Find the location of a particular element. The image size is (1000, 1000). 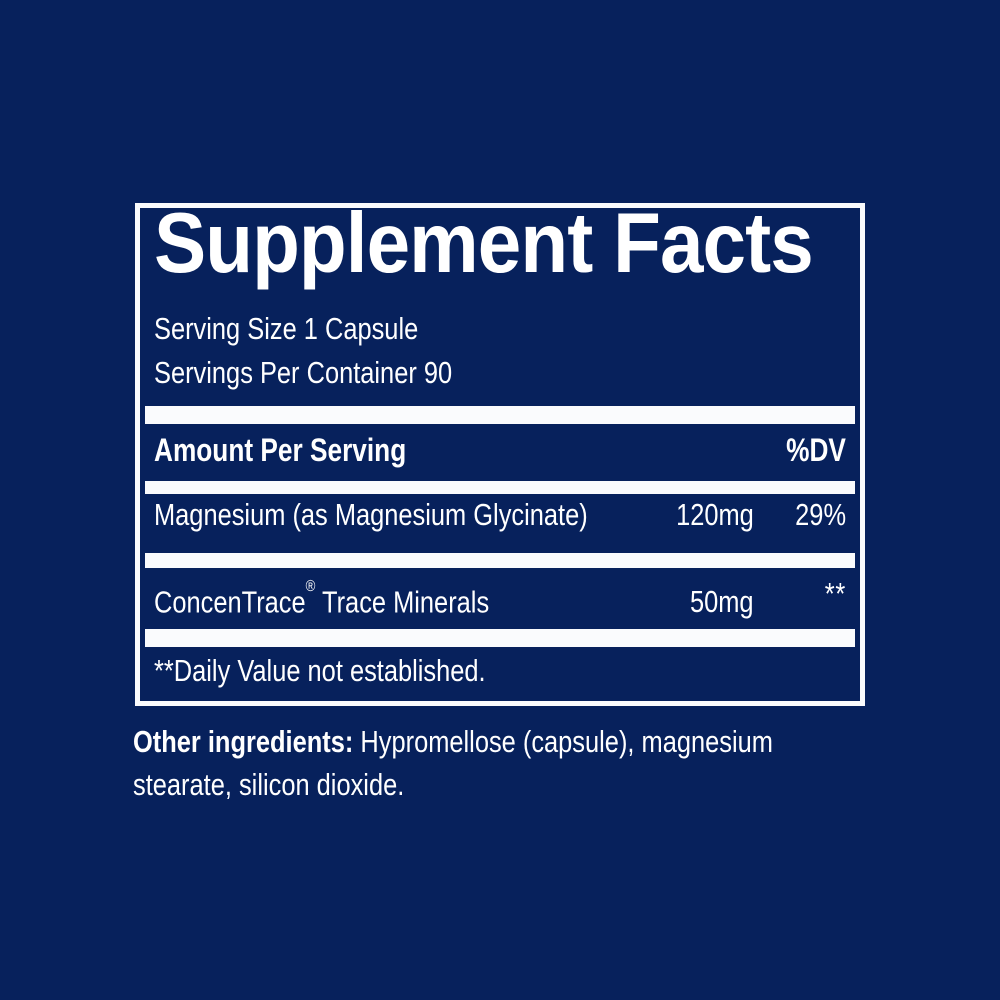

amount-header-row: Amount Per Serving %DV is located at coordinates (500, 450).